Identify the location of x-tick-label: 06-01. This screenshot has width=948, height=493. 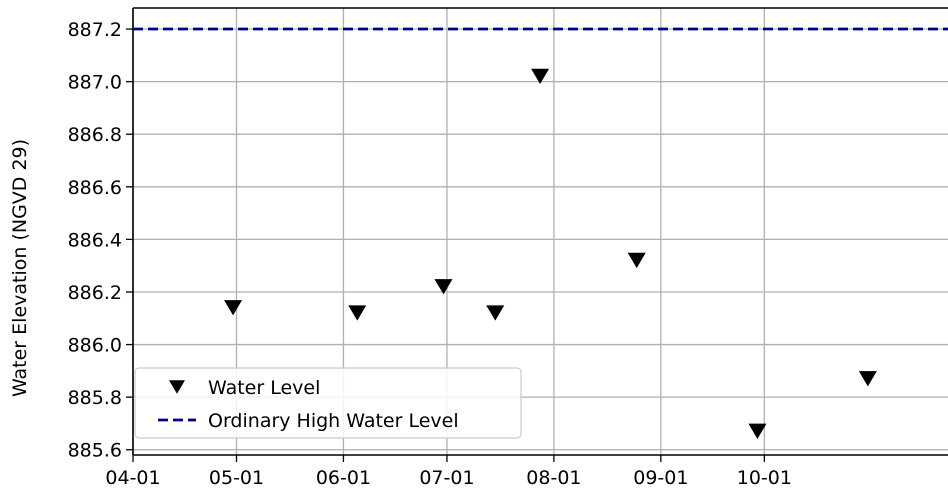
(343, 478).